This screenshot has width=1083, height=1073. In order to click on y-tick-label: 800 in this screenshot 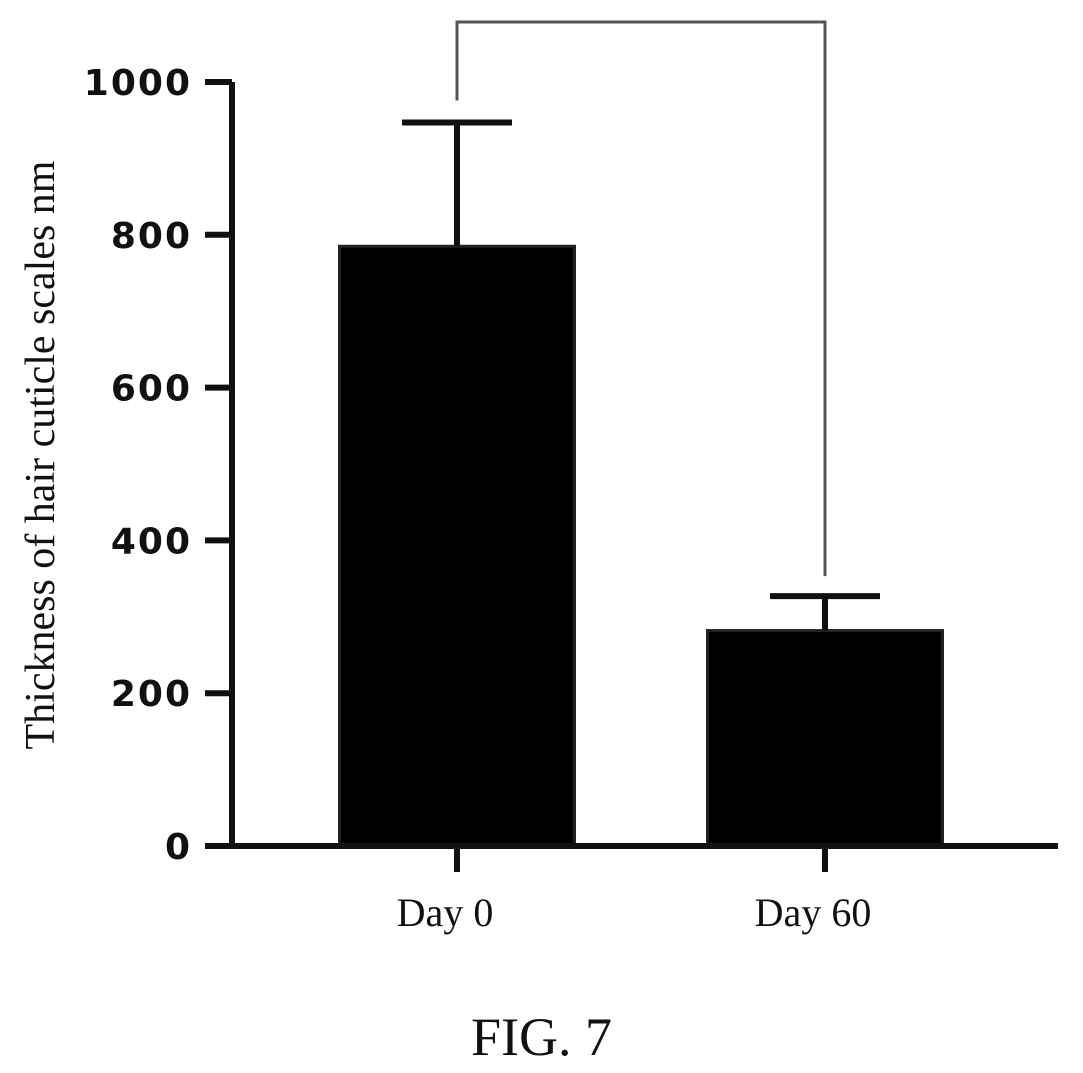, I will do `click(151, 236)`.